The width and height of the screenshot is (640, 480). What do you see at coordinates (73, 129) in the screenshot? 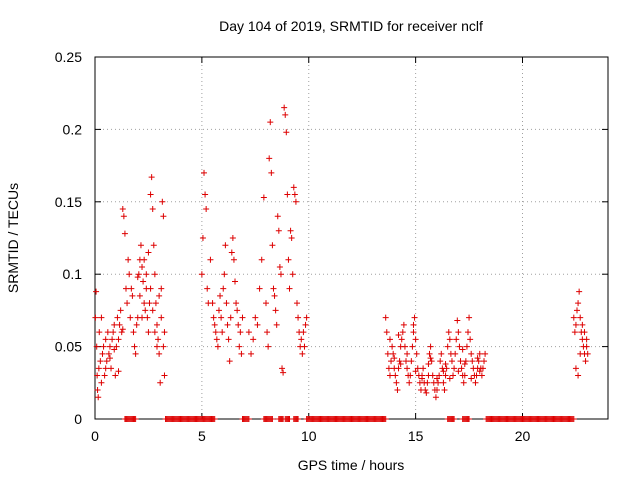
I see `y-tick-label: 0.2` at bounding box center [73, 129].